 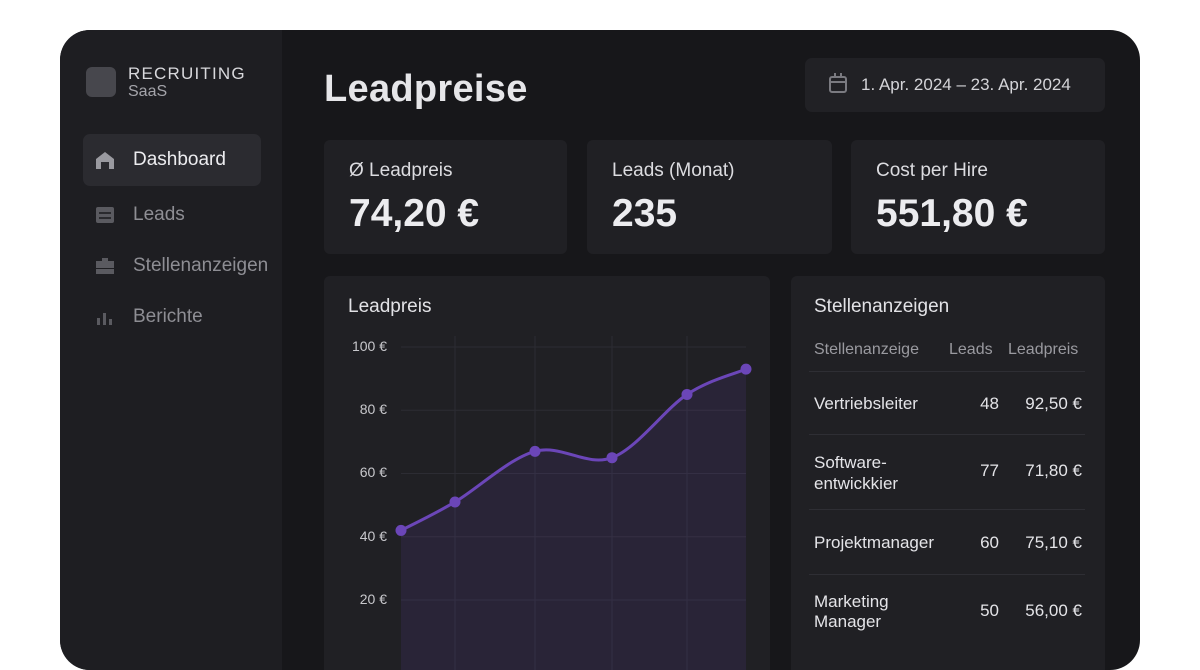 What do you see at coordinates (369, 346) in the screenshot?
I see `y-tick-label: 100 €` at bounding box center [369, 346].